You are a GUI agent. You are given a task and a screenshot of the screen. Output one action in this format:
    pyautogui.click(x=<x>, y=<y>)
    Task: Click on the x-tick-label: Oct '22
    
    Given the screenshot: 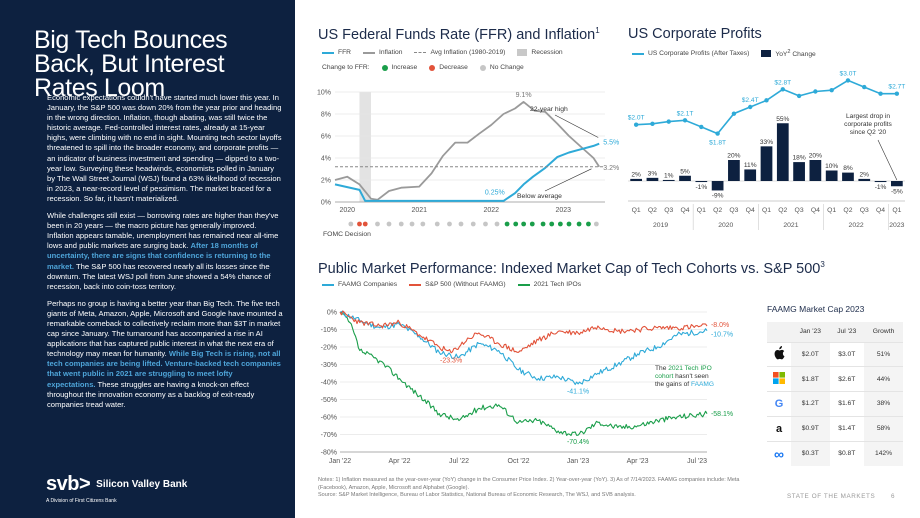 What is the action you would take?
    pyautogui.click(x=519, y=461)
    